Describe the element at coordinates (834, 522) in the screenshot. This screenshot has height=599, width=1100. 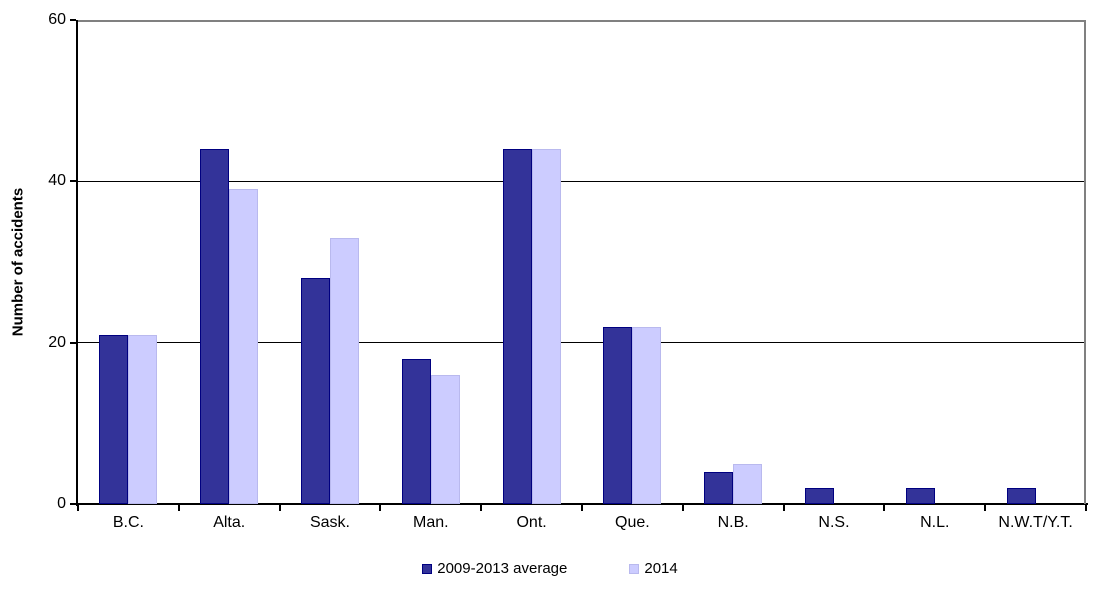
I see `x-tick-label-ns: N.S.` at that location.